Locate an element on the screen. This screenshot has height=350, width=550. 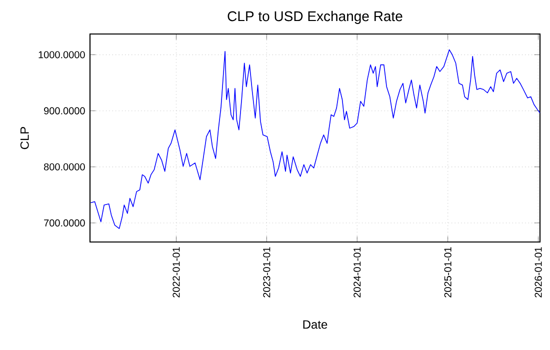
chart-title: CLP to USD Exchange Rate is located at coordinates (315, 17).